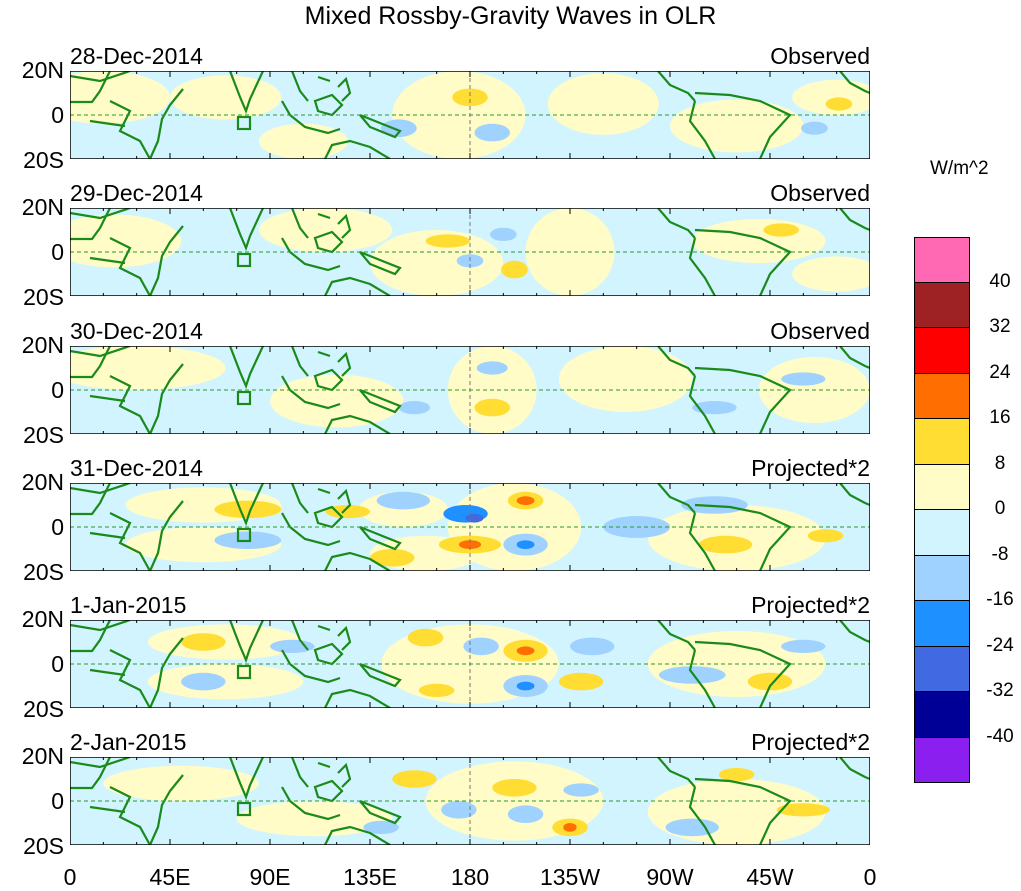  I want to click on map-panel: 28-Dec-2014 Observed 20N 0 20S, so click(446, 108).